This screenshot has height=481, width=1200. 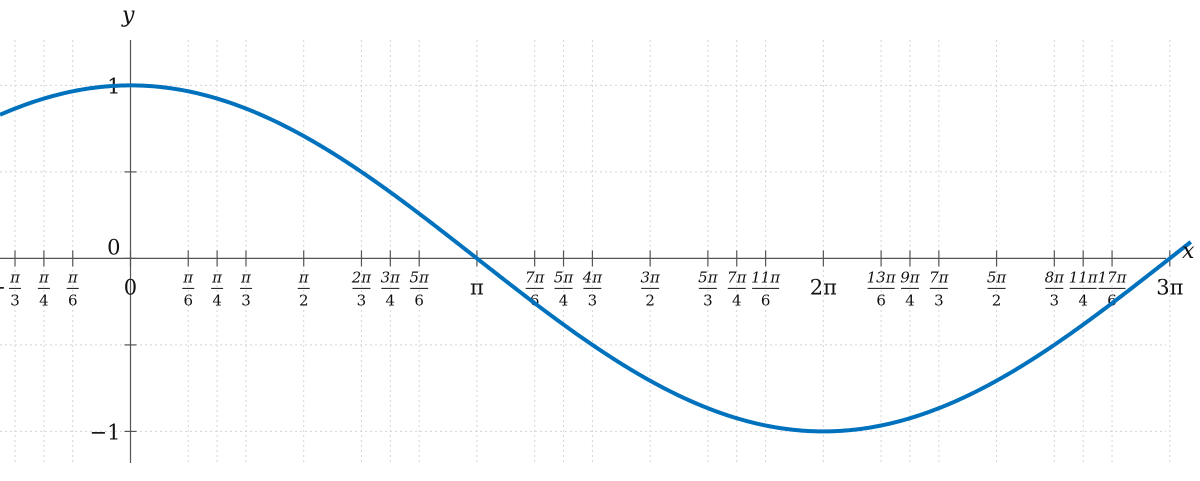 I want to click on x-tick-label-11: π, so click(x=477, y=287).